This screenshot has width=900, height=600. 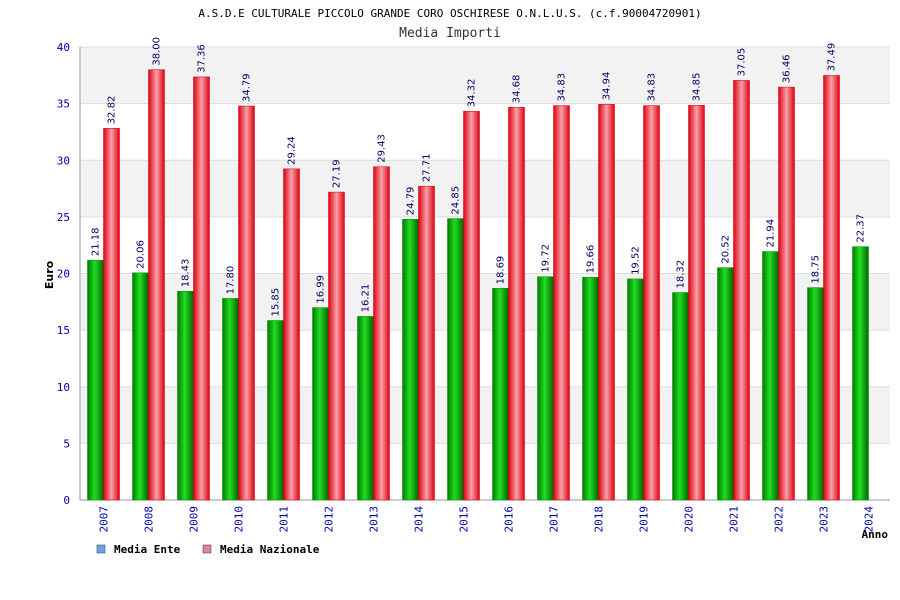 I want to click on data-label: 18.43, so click(x=186, y=273).